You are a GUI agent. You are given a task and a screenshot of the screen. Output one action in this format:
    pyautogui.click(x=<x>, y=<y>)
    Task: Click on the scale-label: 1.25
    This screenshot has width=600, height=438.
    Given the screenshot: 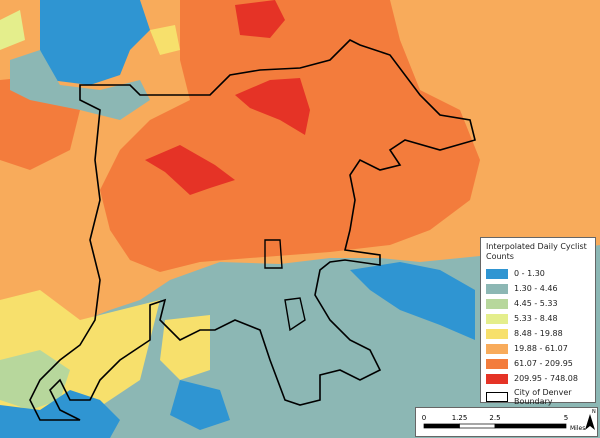 What is the action you would take?
    pyautogui.click(x=460, y=418)
    